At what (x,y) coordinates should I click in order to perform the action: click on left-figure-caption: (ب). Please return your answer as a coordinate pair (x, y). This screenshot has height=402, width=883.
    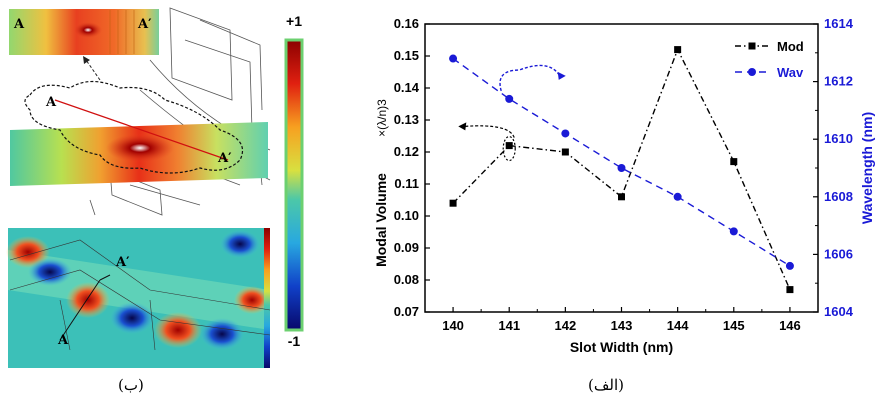
    Looking at the image, I should click on (131, 385).